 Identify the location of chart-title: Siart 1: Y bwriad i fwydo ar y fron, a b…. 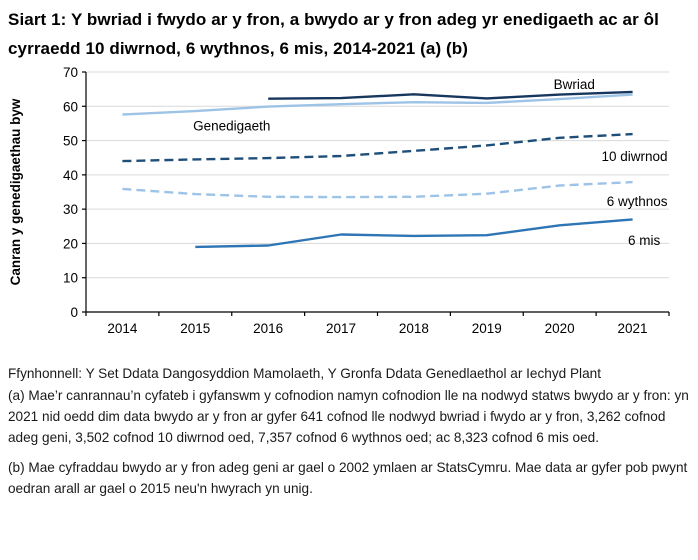
(333, 34).